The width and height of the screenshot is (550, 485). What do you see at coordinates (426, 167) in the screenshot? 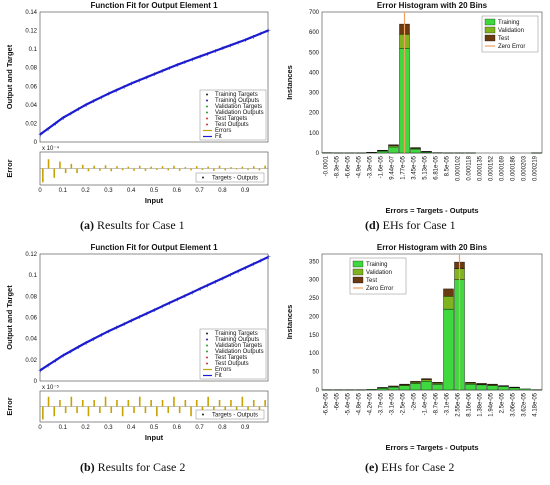
I see `x-tick-label: 5.13e-05` at bounding box center [426, 167].